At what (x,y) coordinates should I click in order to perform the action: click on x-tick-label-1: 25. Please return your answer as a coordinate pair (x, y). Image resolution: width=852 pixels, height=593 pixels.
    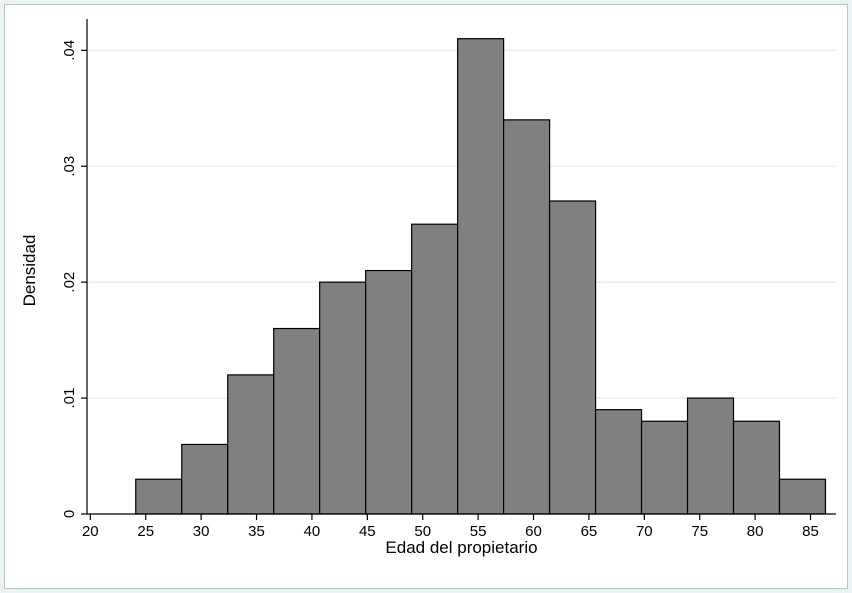
    Looking at the image, I should click on (145, 531).